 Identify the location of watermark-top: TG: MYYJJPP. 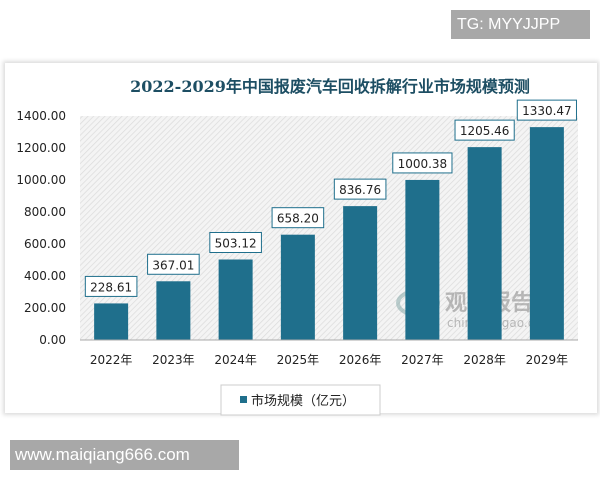
(520, 24).